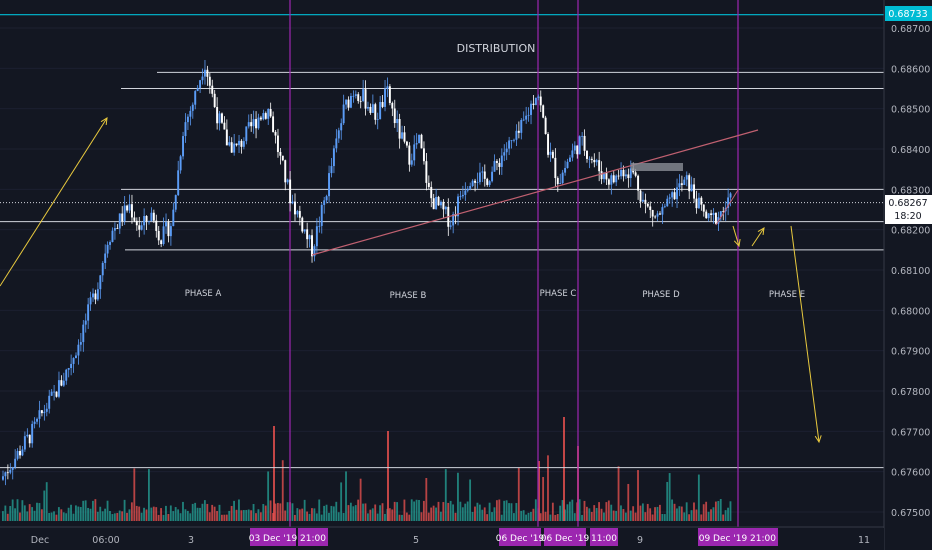  Describe the element at coordinates (761, 231) in the screenshot. I see `arrow-head` at that location.